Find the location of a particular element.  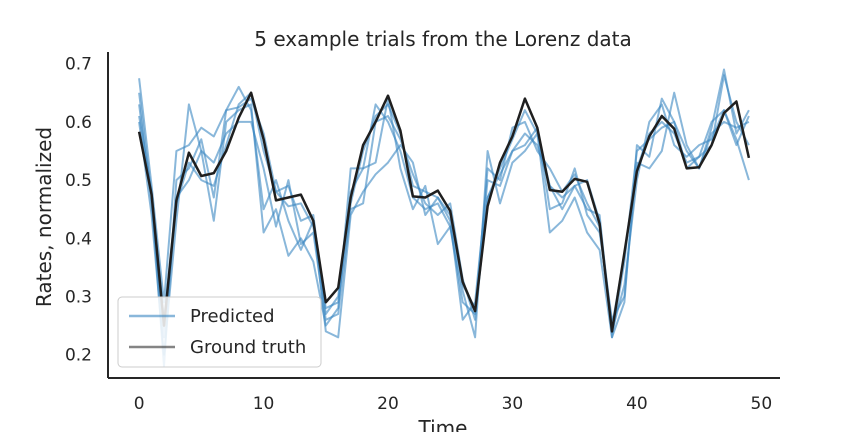

x-tick-label: 30 is located at coordinates (513, 404).